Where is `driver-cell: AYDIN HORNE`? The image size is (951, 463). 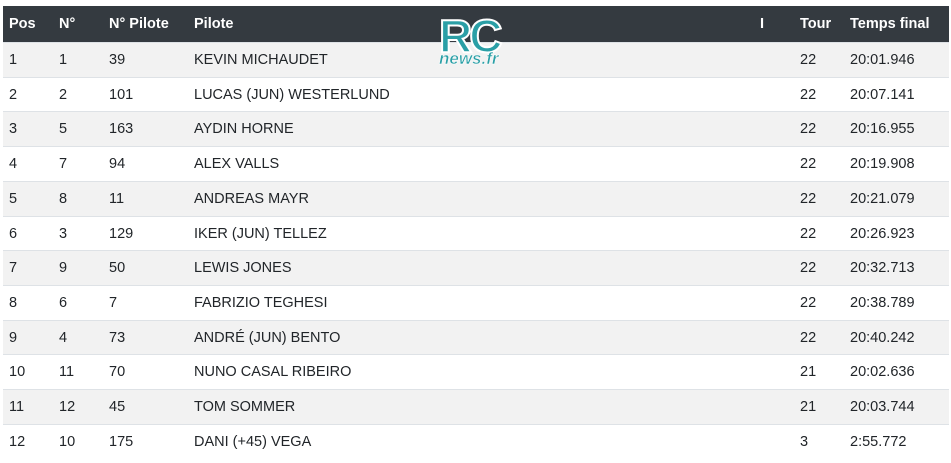
driver-cell: AYDIN HORNE is located at coordinates (244, 129).